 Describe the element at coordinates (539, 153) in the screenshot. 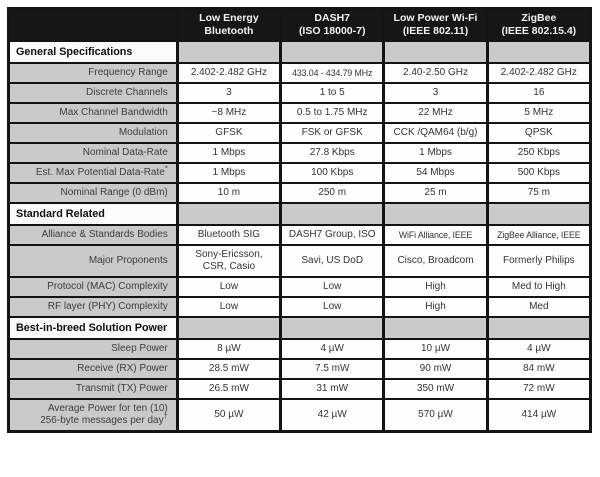

I see `table-cell: 250 Kbps` at that location.